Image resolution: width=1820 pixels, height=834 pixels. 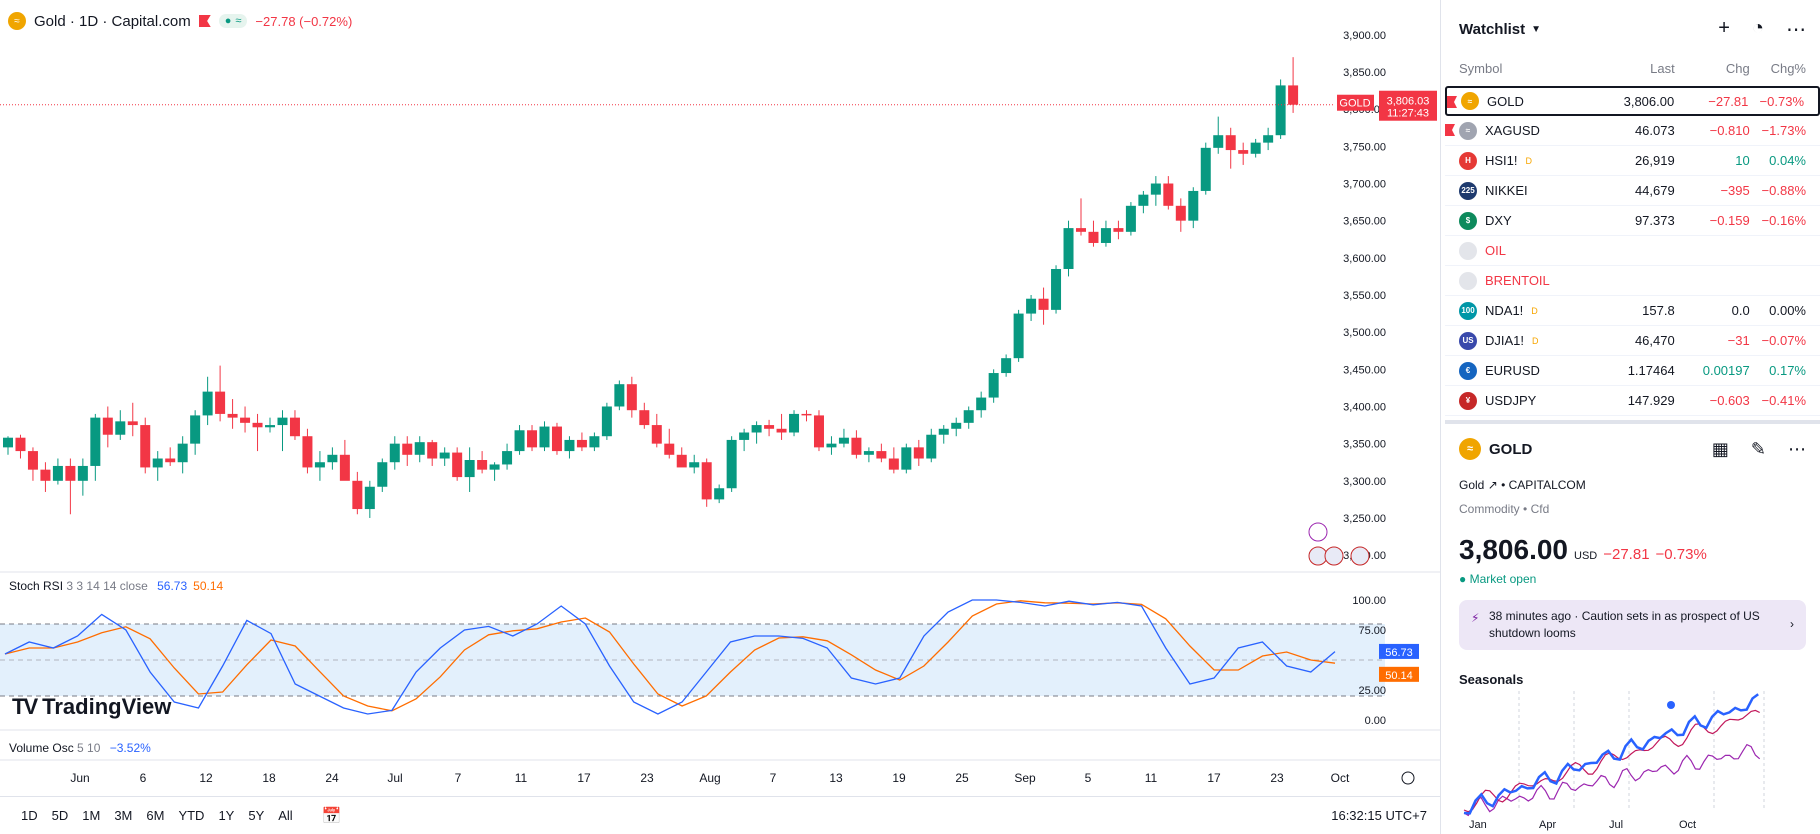 I want to click on watchlist-row-dxy: $ DXY 97.373 −0.159 −0.16%, so click(x=1632, y=221).